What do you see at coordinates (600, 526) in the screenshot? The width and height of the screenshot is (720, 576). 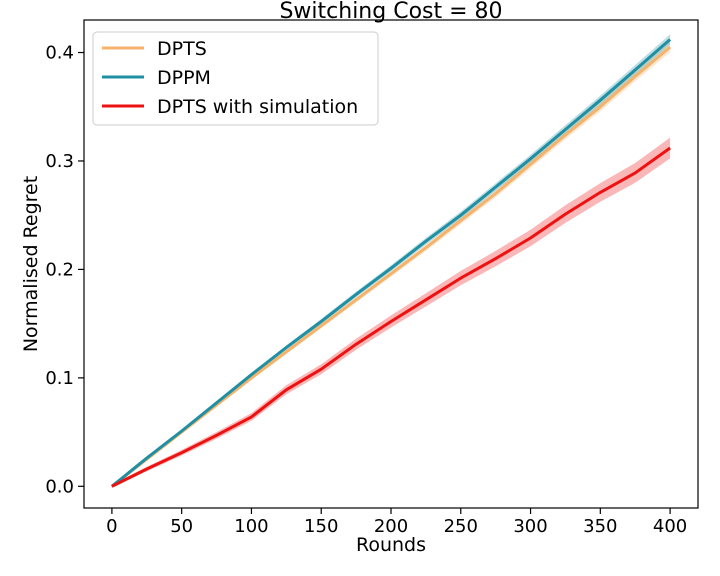 I see `x-tick-label: 350` at bounding box center [600, 526].